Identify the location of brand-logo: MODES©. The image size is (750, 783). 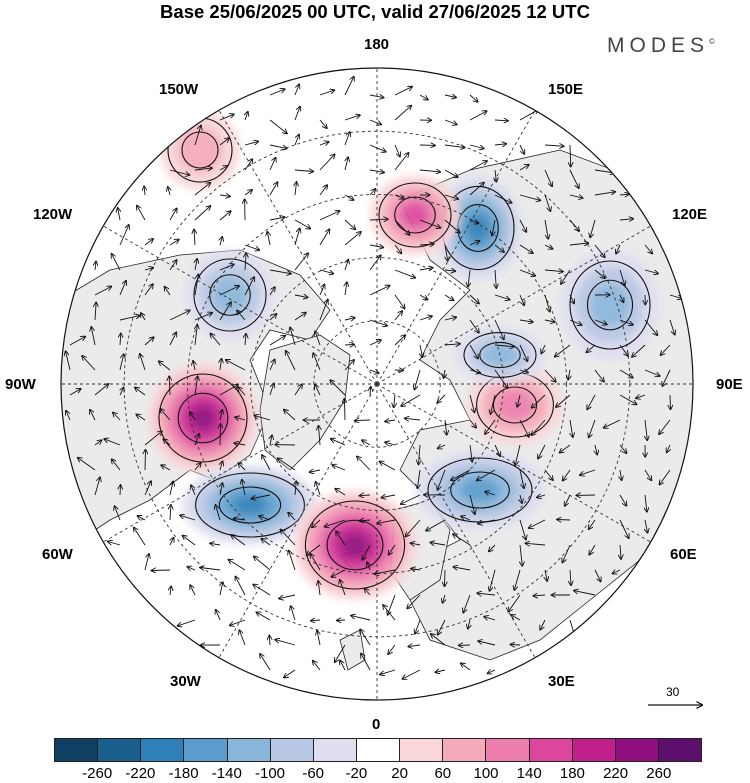
(661, 46).